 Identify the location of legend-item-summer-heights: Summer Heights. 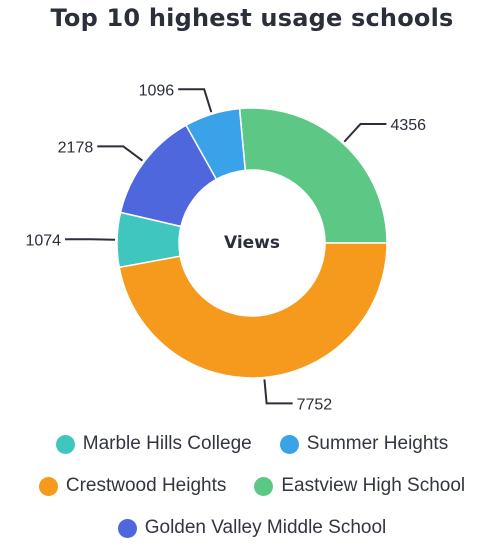
(364, 444).